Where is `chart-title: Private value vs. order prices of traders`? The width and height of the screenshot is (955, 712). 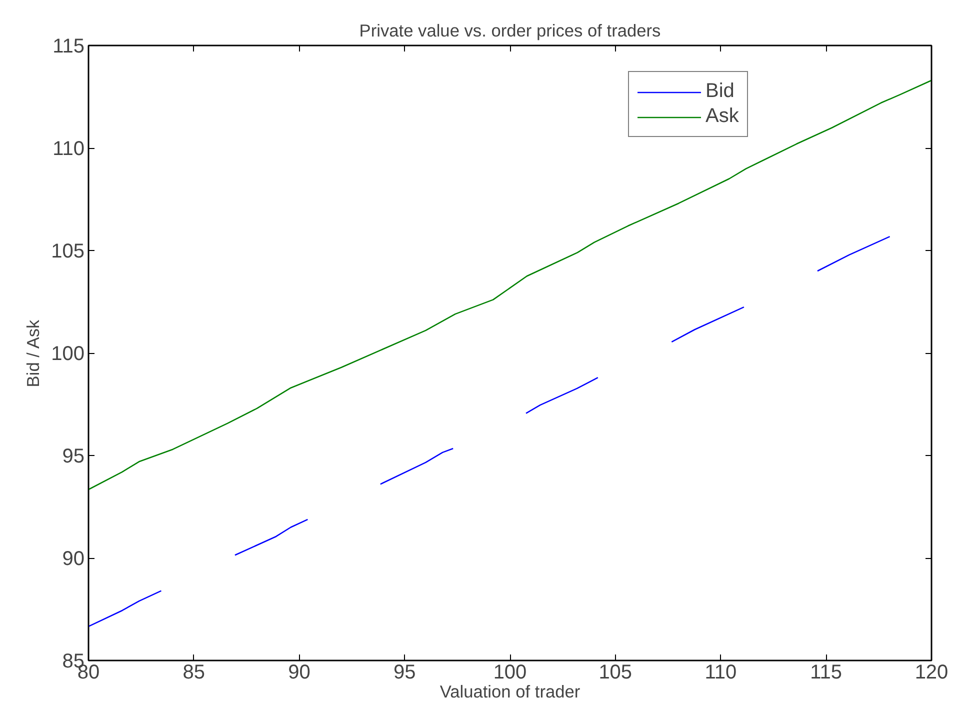 chart-title: Private value vs. order prices of traders is located at coordinates (510, 30).